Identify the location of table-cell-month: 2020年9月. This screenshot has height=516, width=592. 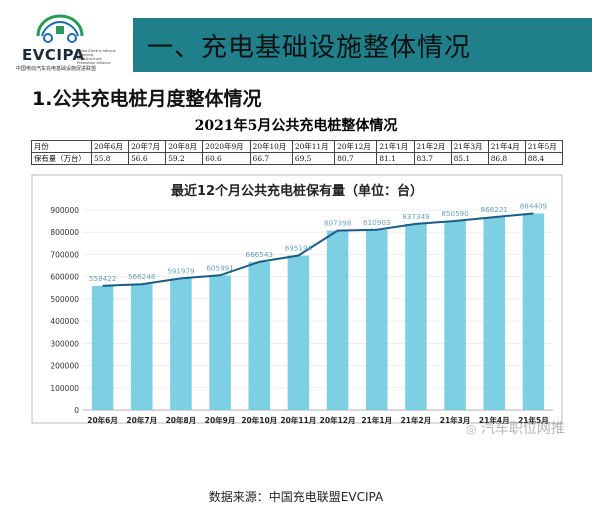
(226, 146).